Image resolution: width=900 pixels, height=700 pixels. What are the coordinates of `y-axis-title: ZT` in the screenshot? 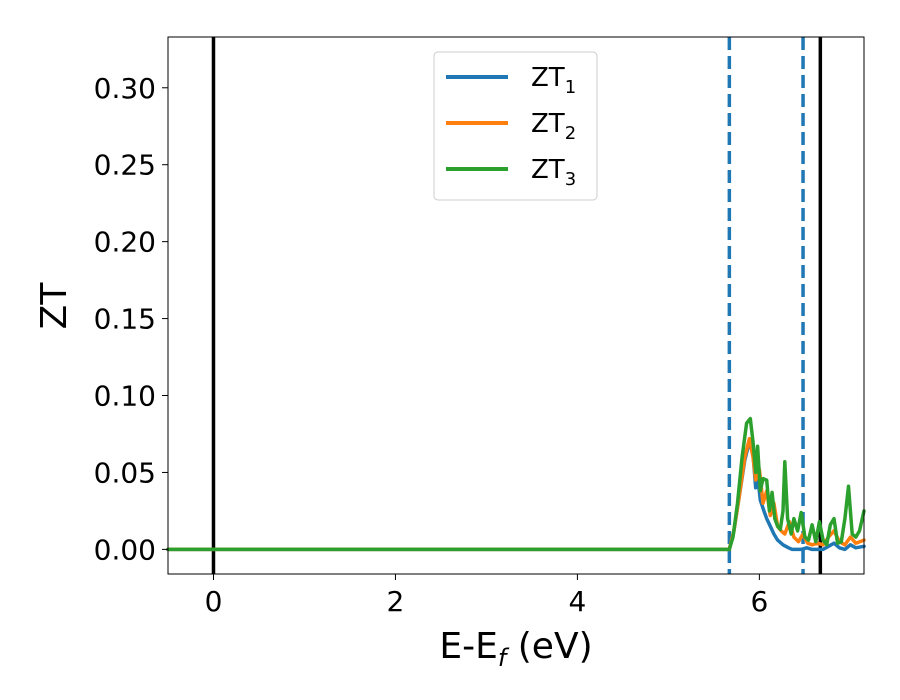 It's located at (54, 306).